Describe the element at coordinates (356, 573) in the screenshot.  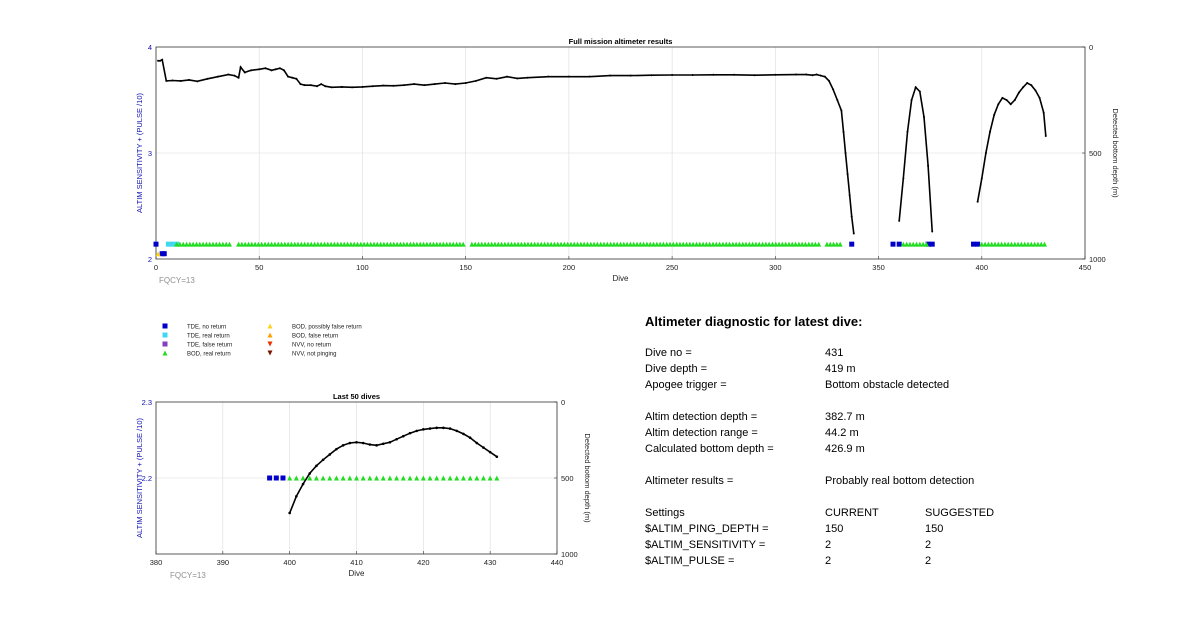
I see `x-axis-label: Dive` at that location.